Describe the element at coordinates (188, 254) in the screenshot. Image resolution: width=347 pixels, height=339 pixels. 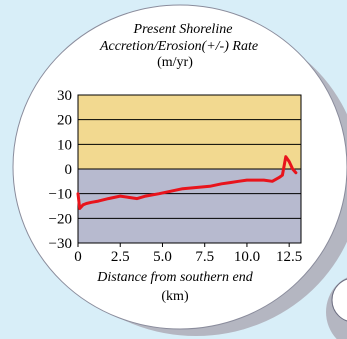
I see `x-axis-ticks: 0 2.5 5.0 7.5 10.0 12.5` at that location.